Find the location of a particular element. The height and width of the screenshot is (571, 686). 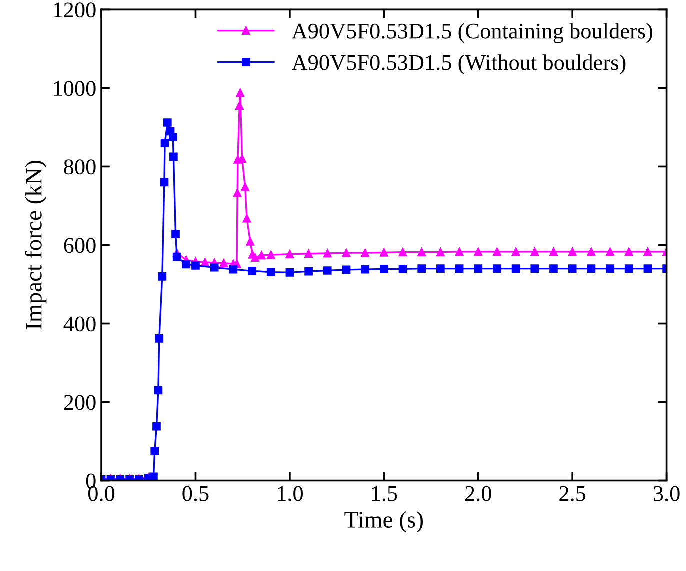

x-tick-label: 1.5 is located at coordinates (385, 494).